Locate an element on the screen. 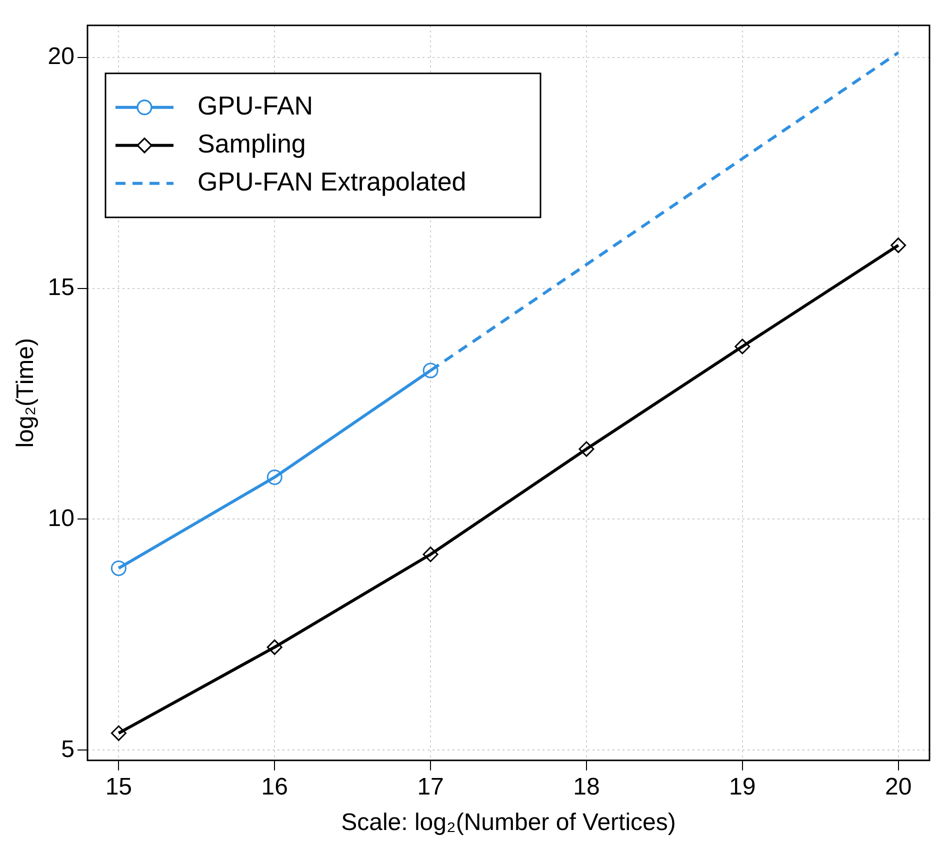 The height and width of the screenshot is (852, 949). x-tick-label: 18 is located at coordinates (586, 786).